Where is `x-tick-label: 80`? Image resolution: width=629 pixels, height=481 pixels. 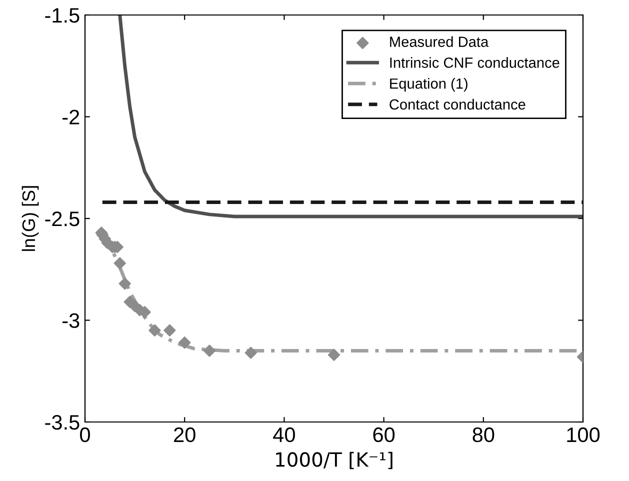
x-tick-label: 80 is located at coordinates (483, 434).